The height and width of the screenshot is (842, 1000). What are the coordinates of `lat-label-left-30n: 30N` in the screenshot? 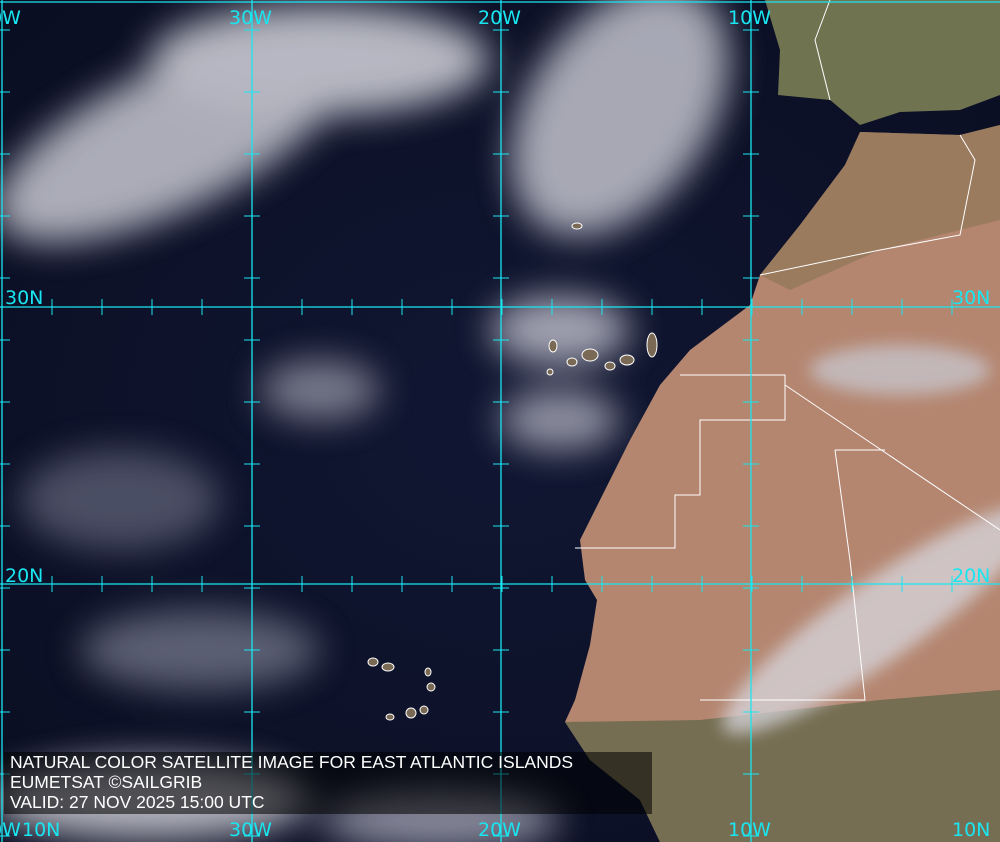 It's located at (24, 298).